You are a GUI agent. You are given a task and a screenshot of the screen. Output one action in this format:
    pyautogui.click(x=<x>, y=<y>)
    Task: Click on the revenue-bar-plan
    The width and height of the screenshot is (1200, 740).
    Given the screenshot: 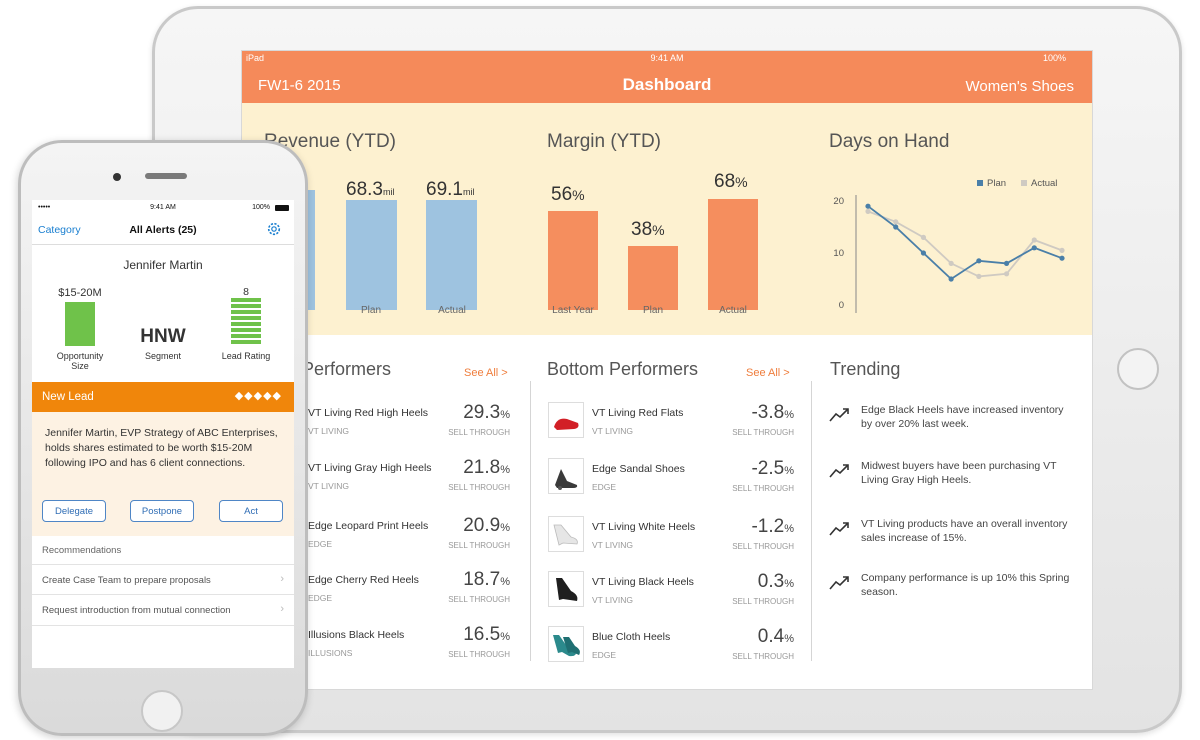 What is the action you would take?
    pyautogui.click(x=371, y=255)
    